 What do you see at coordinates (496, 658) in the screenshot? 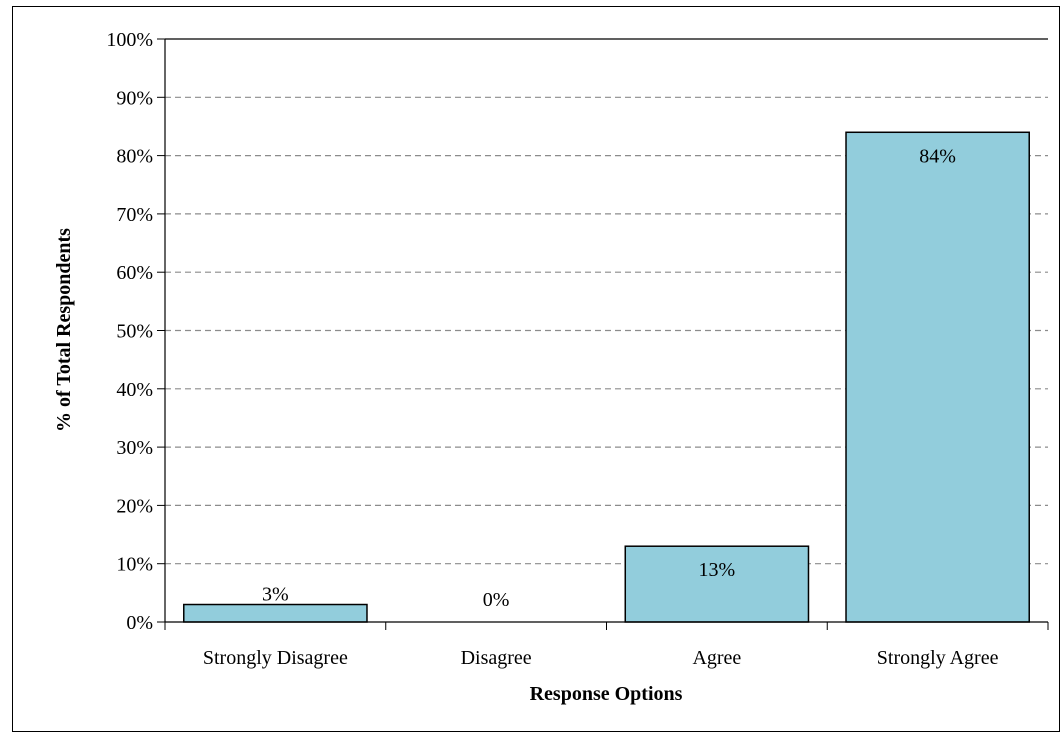
I see `x-tick-label: Disagree` at bounding box center [496, 658].